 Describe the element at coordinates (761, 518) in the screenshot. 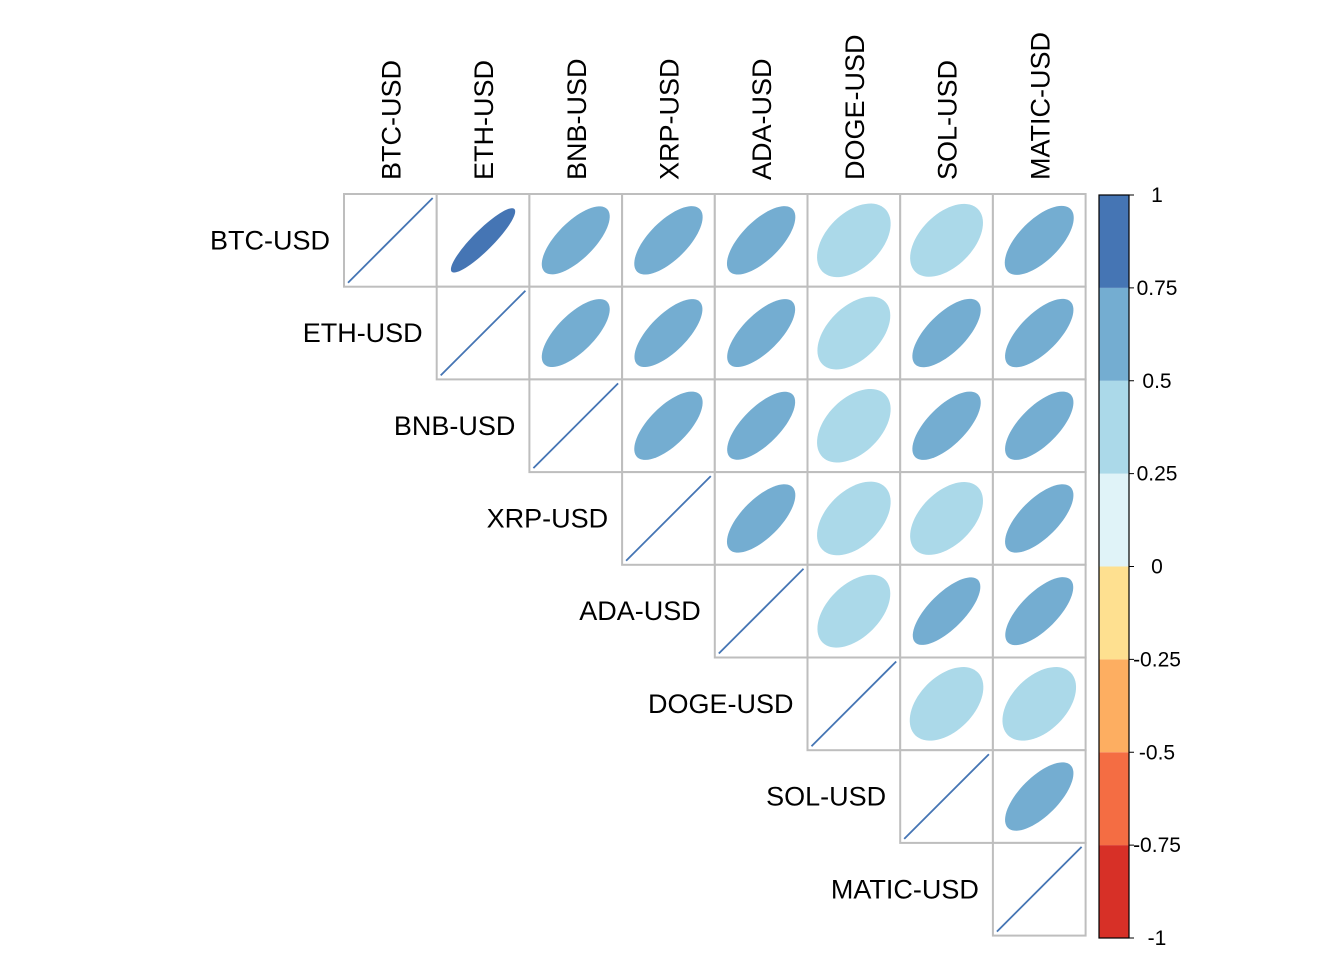

I see `corr-mark-xrp-usd-ada-usd` at that location.